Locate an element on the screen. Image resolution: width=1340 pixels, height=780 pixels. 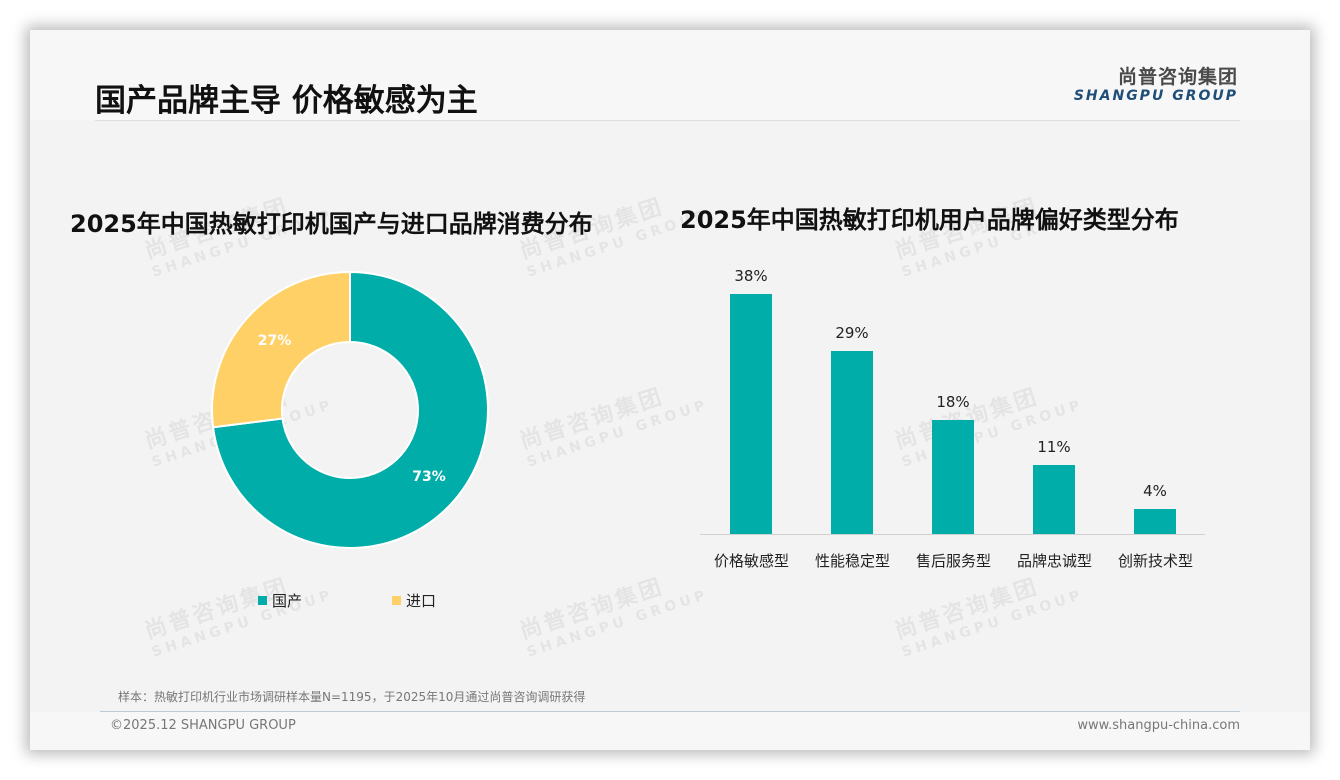
legend-item-domestic: 国产 is located at coordinates (280, 600).